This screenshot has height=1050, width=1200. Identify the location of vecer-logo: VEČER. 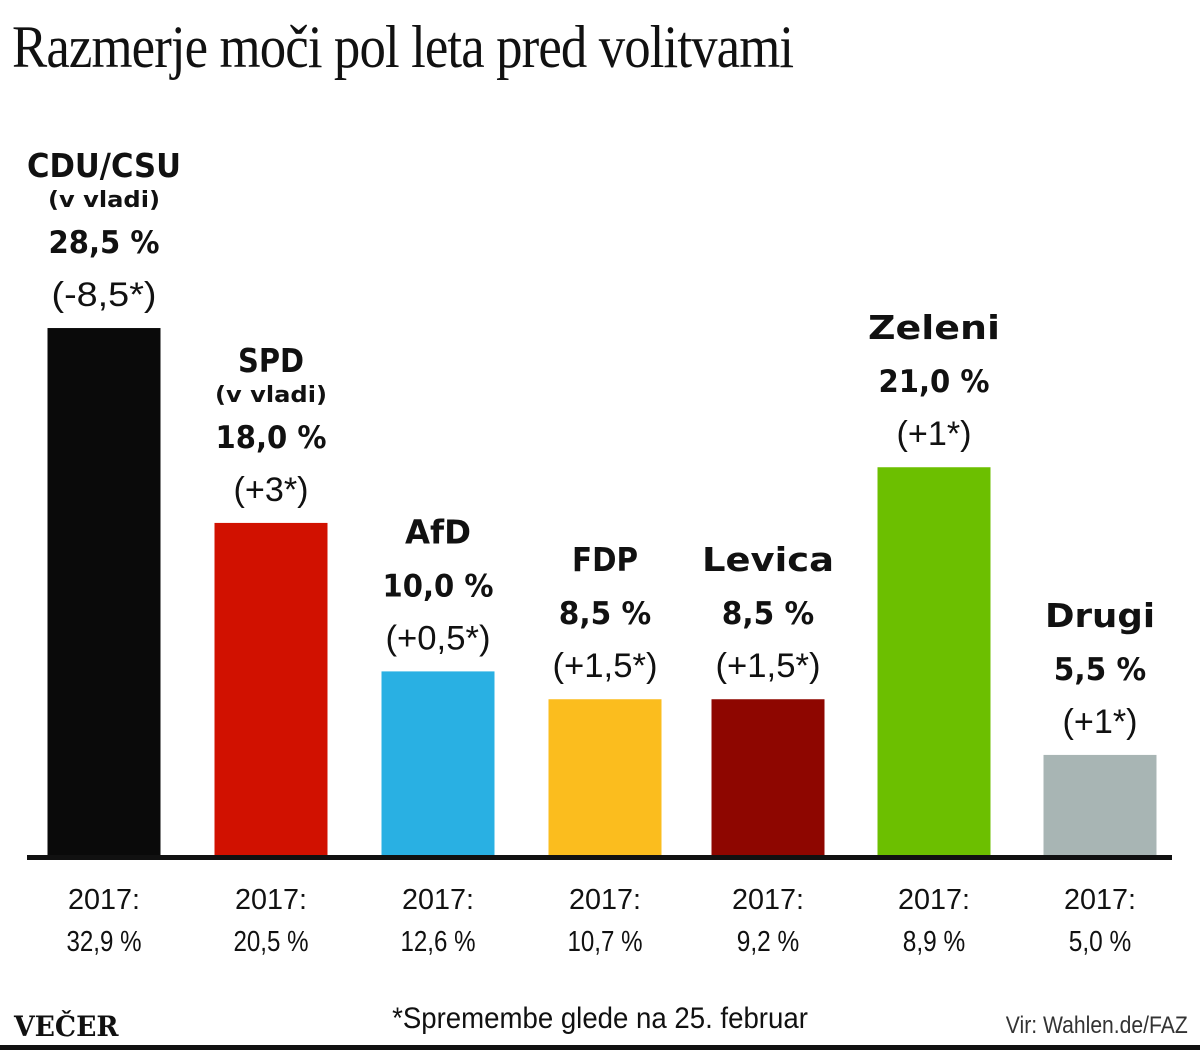
(66, 1026).